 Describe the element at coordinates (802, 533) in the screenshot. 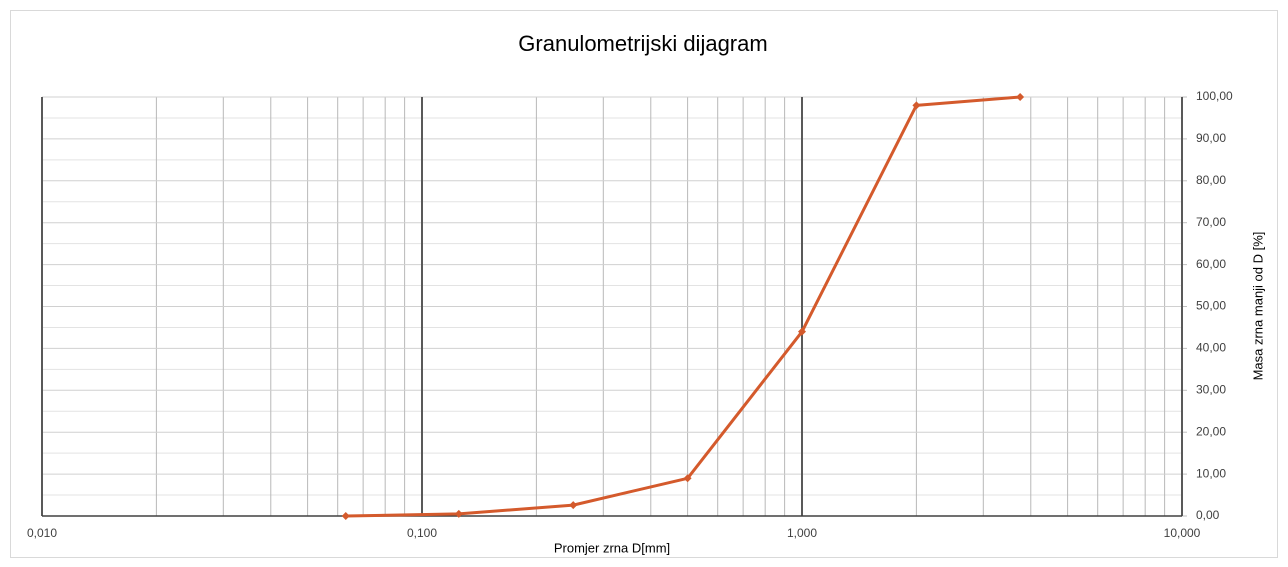

I see `x-tick-label: 1,000` at that location.